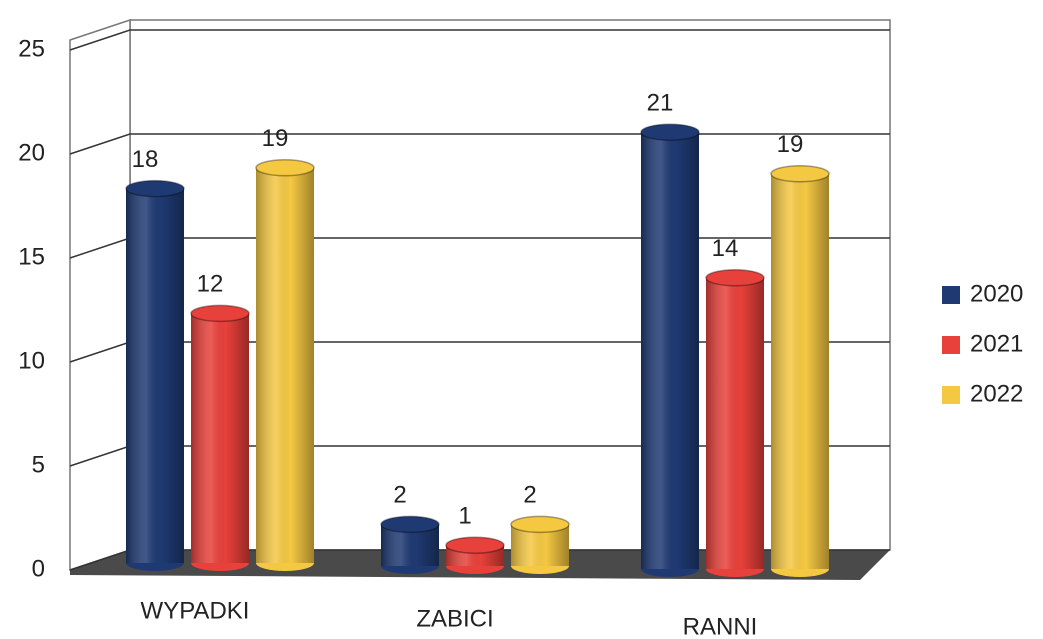 This screenshot has height=639, width=1043. What do you see at coordinates (454, 618) in the screenshot?
I see `x-tick-label: ZABICI` at bounding box center [454, 618].